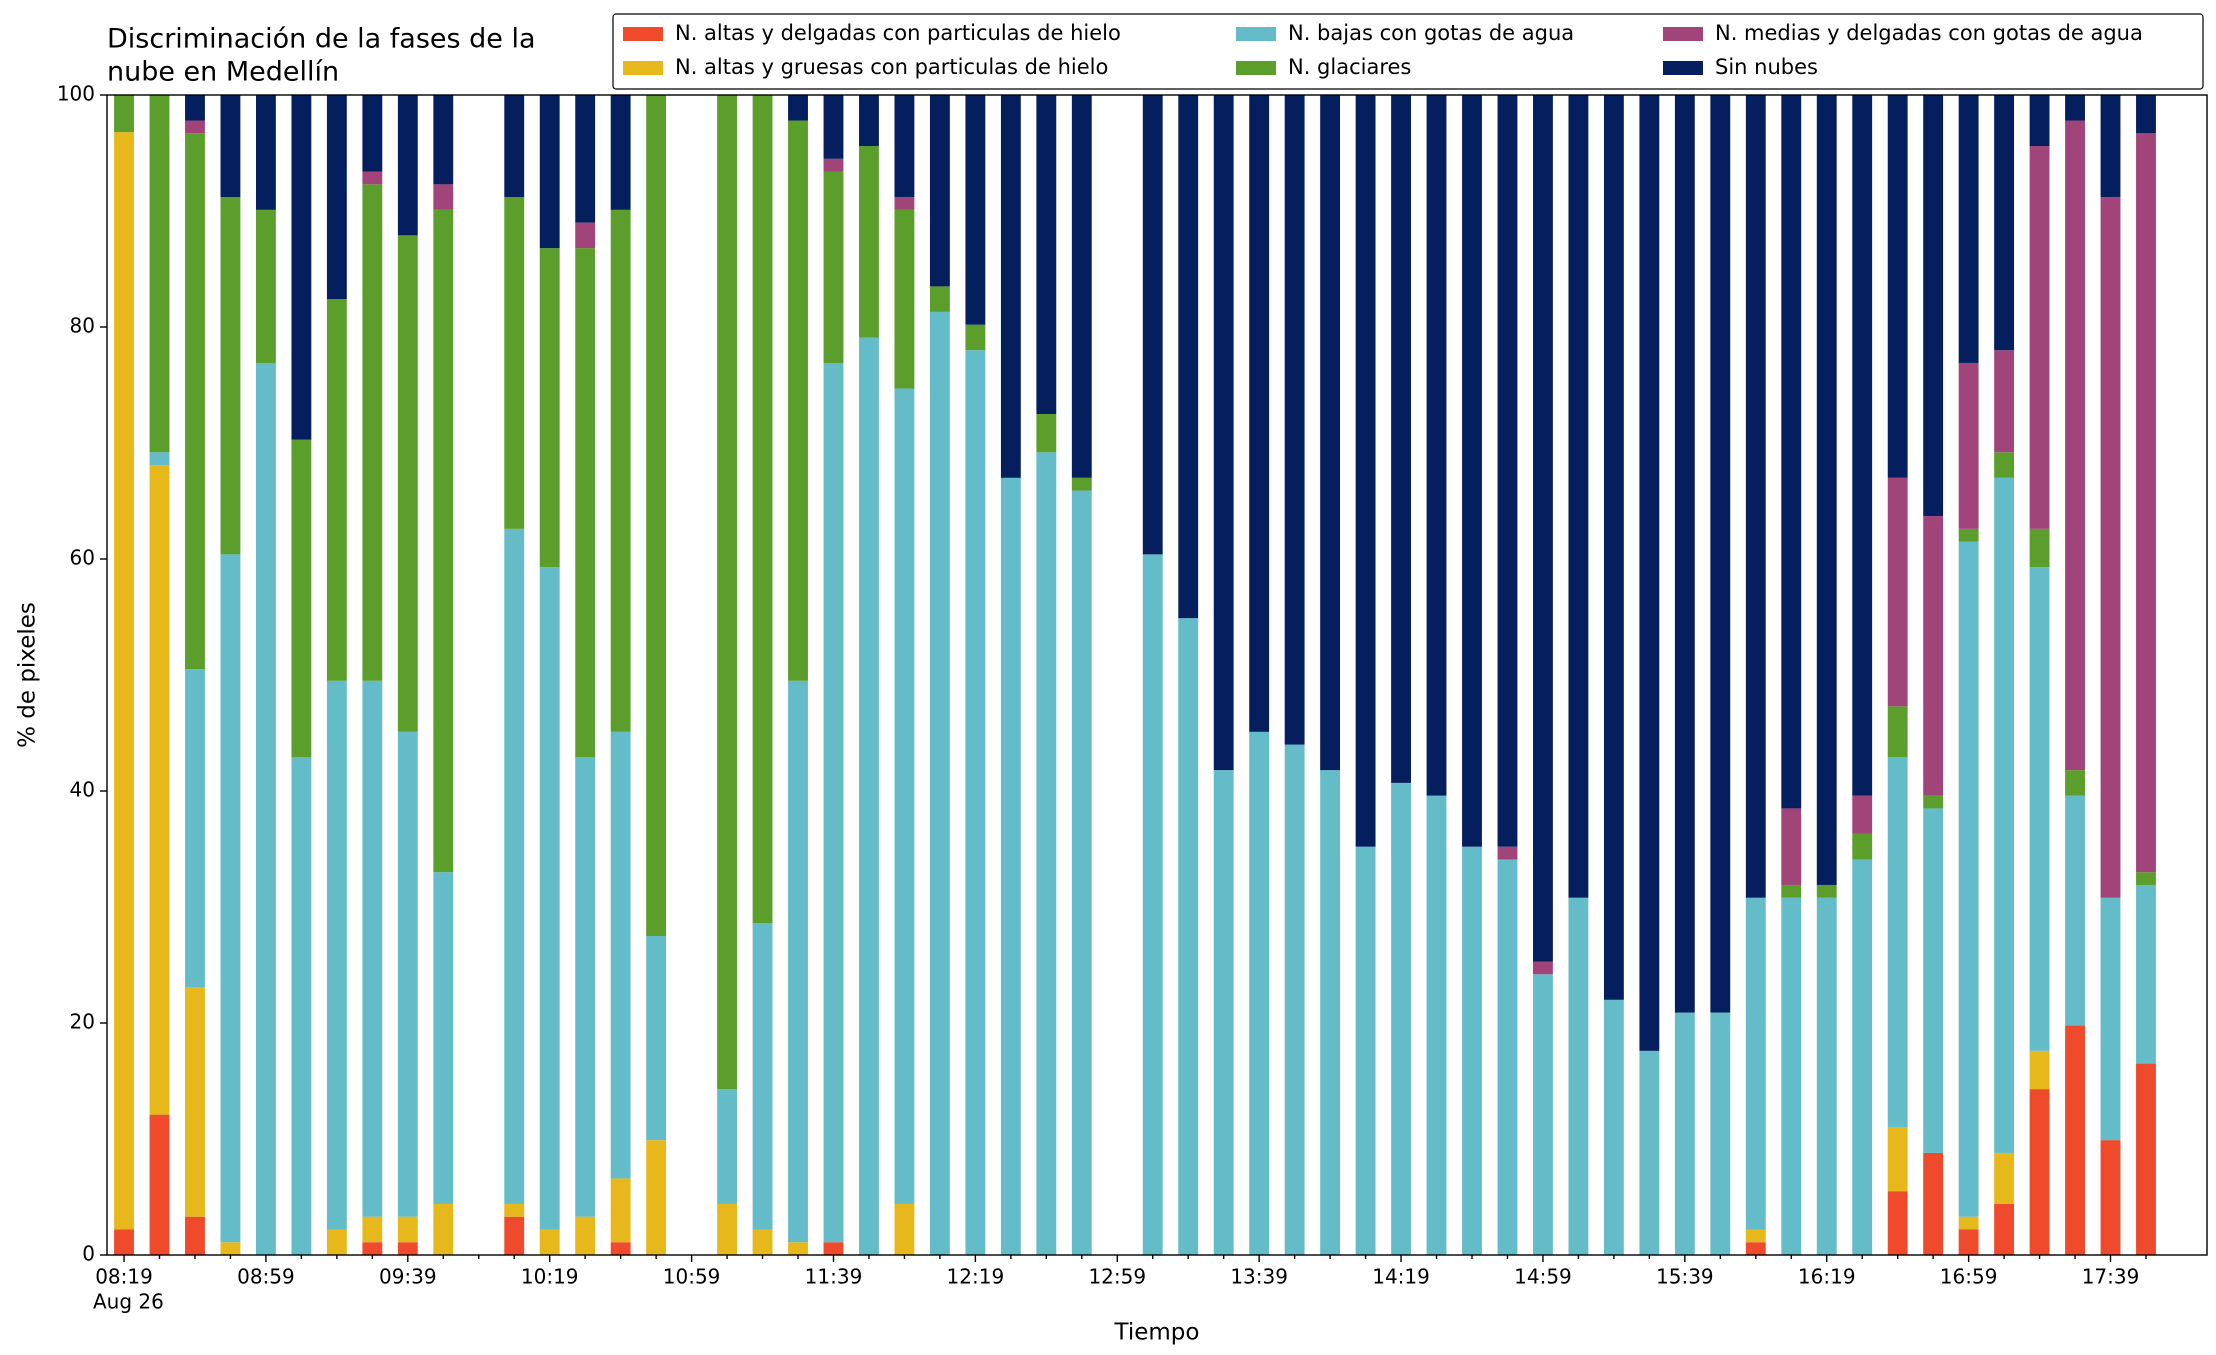 The height and width of the screenshot is (1355, 2216). I want to click on legend-label: Sin nubes, so click(1766, 67).